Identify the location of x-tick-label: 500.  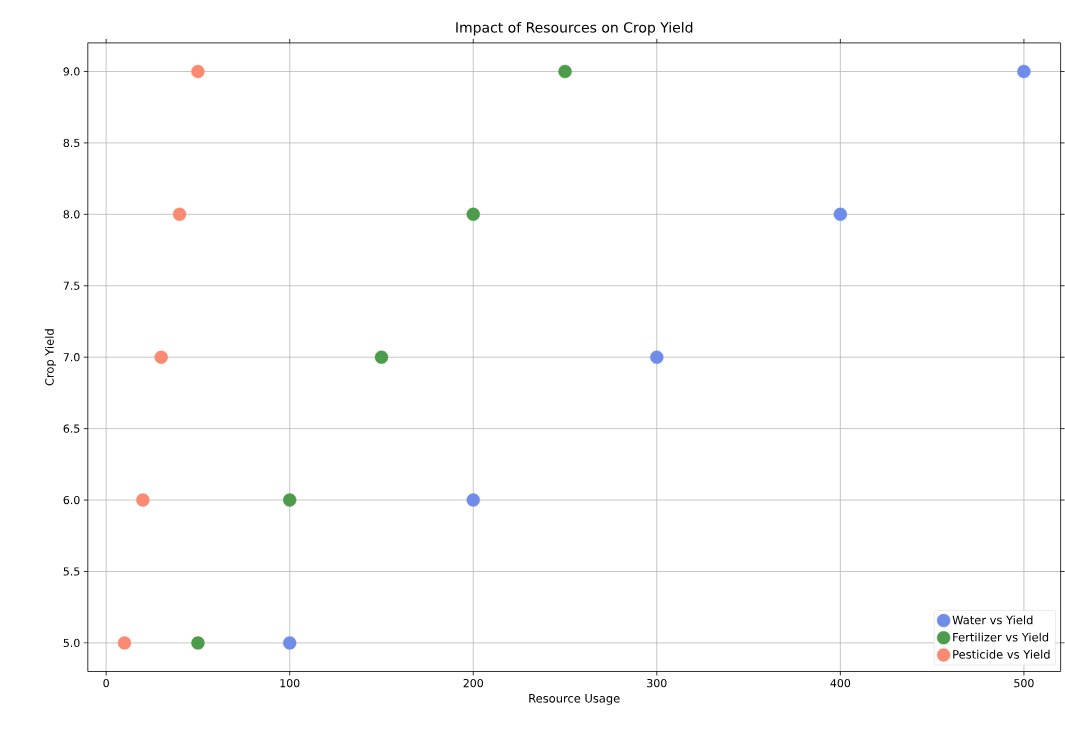
(1024, 683).